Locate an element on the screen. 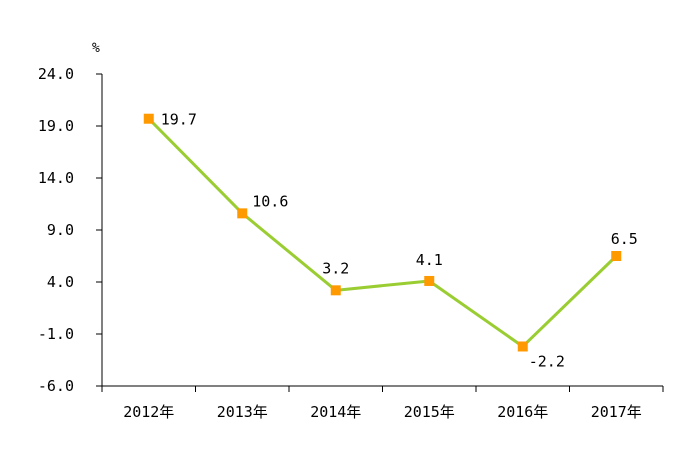  data-label: 10.6 is located at coordinates (270, 201).